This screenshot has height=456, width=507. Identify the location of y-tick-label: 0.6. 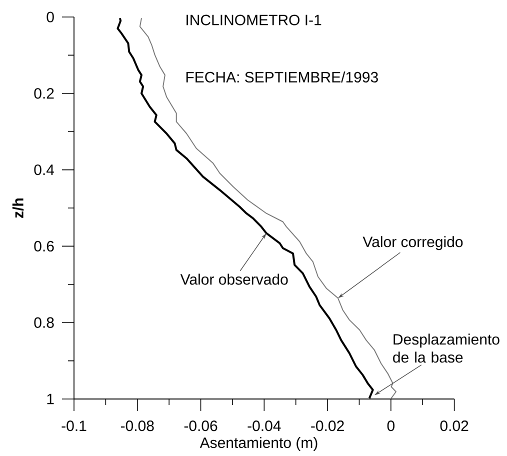
(44, 246).